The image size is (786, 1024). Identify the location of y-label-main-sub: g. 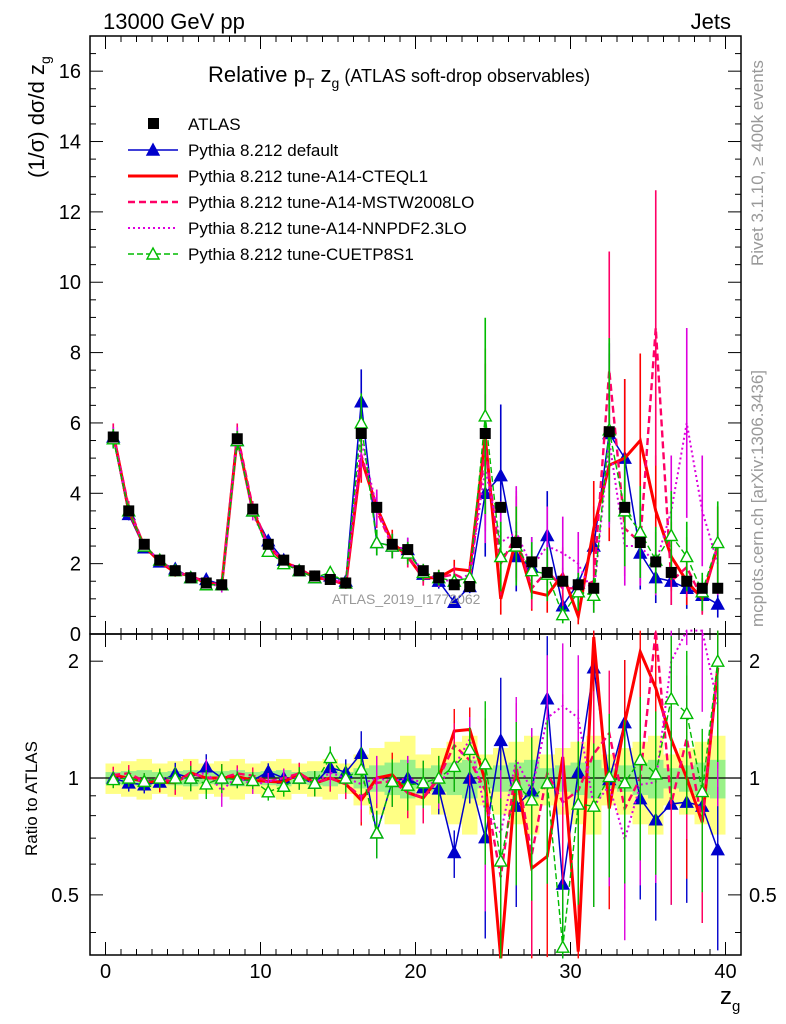
(45, 60).